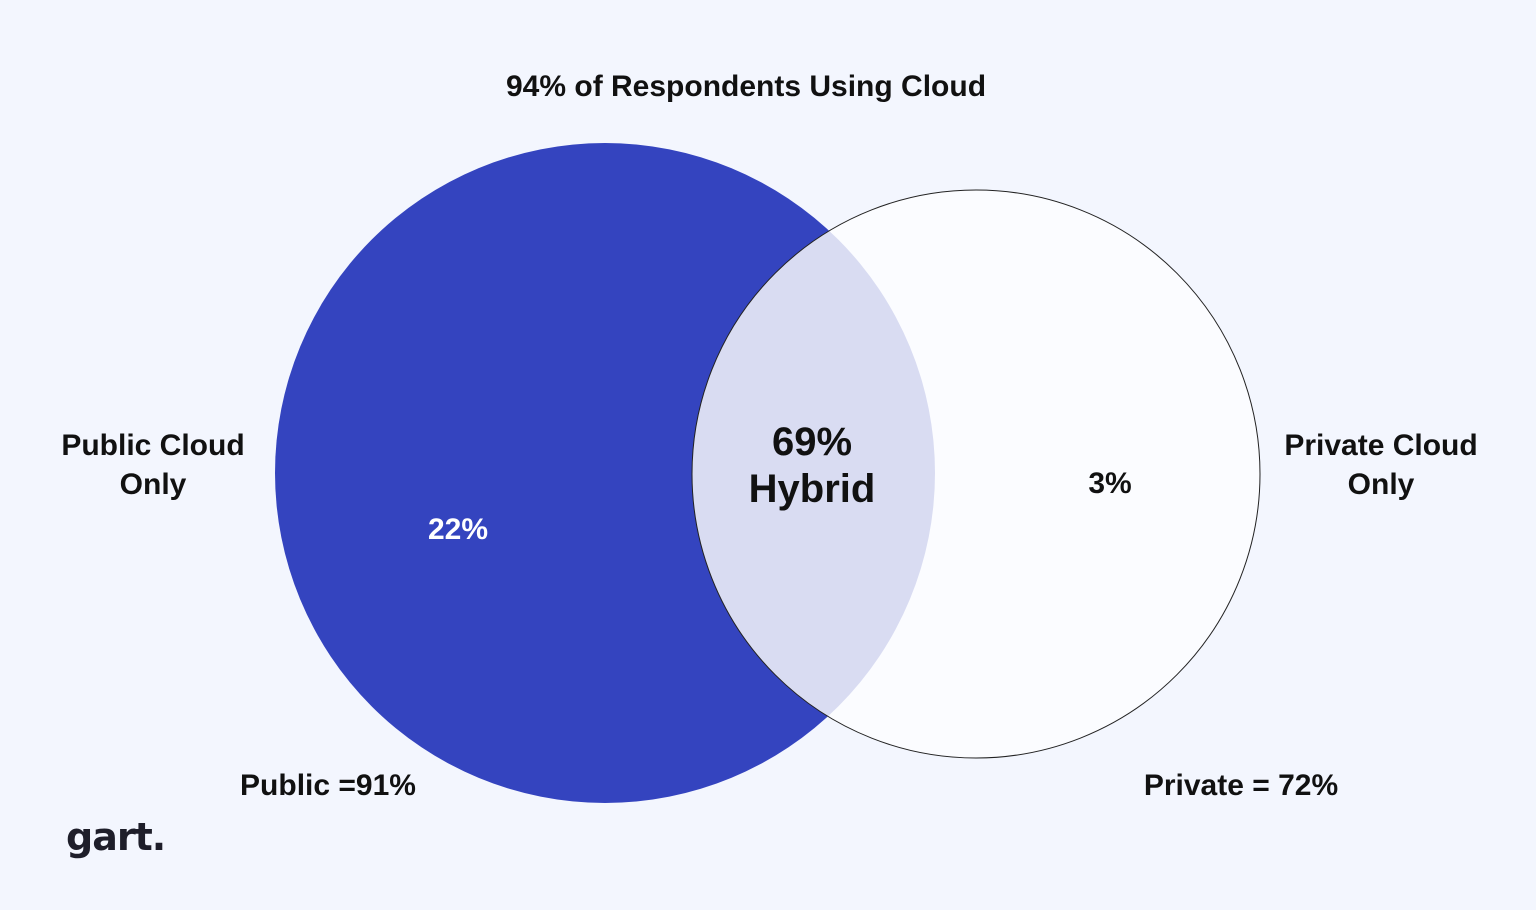  Describe the element at coordinates (1110, 483) in the screenshot. I see `private-only-value: 3%` at that location.